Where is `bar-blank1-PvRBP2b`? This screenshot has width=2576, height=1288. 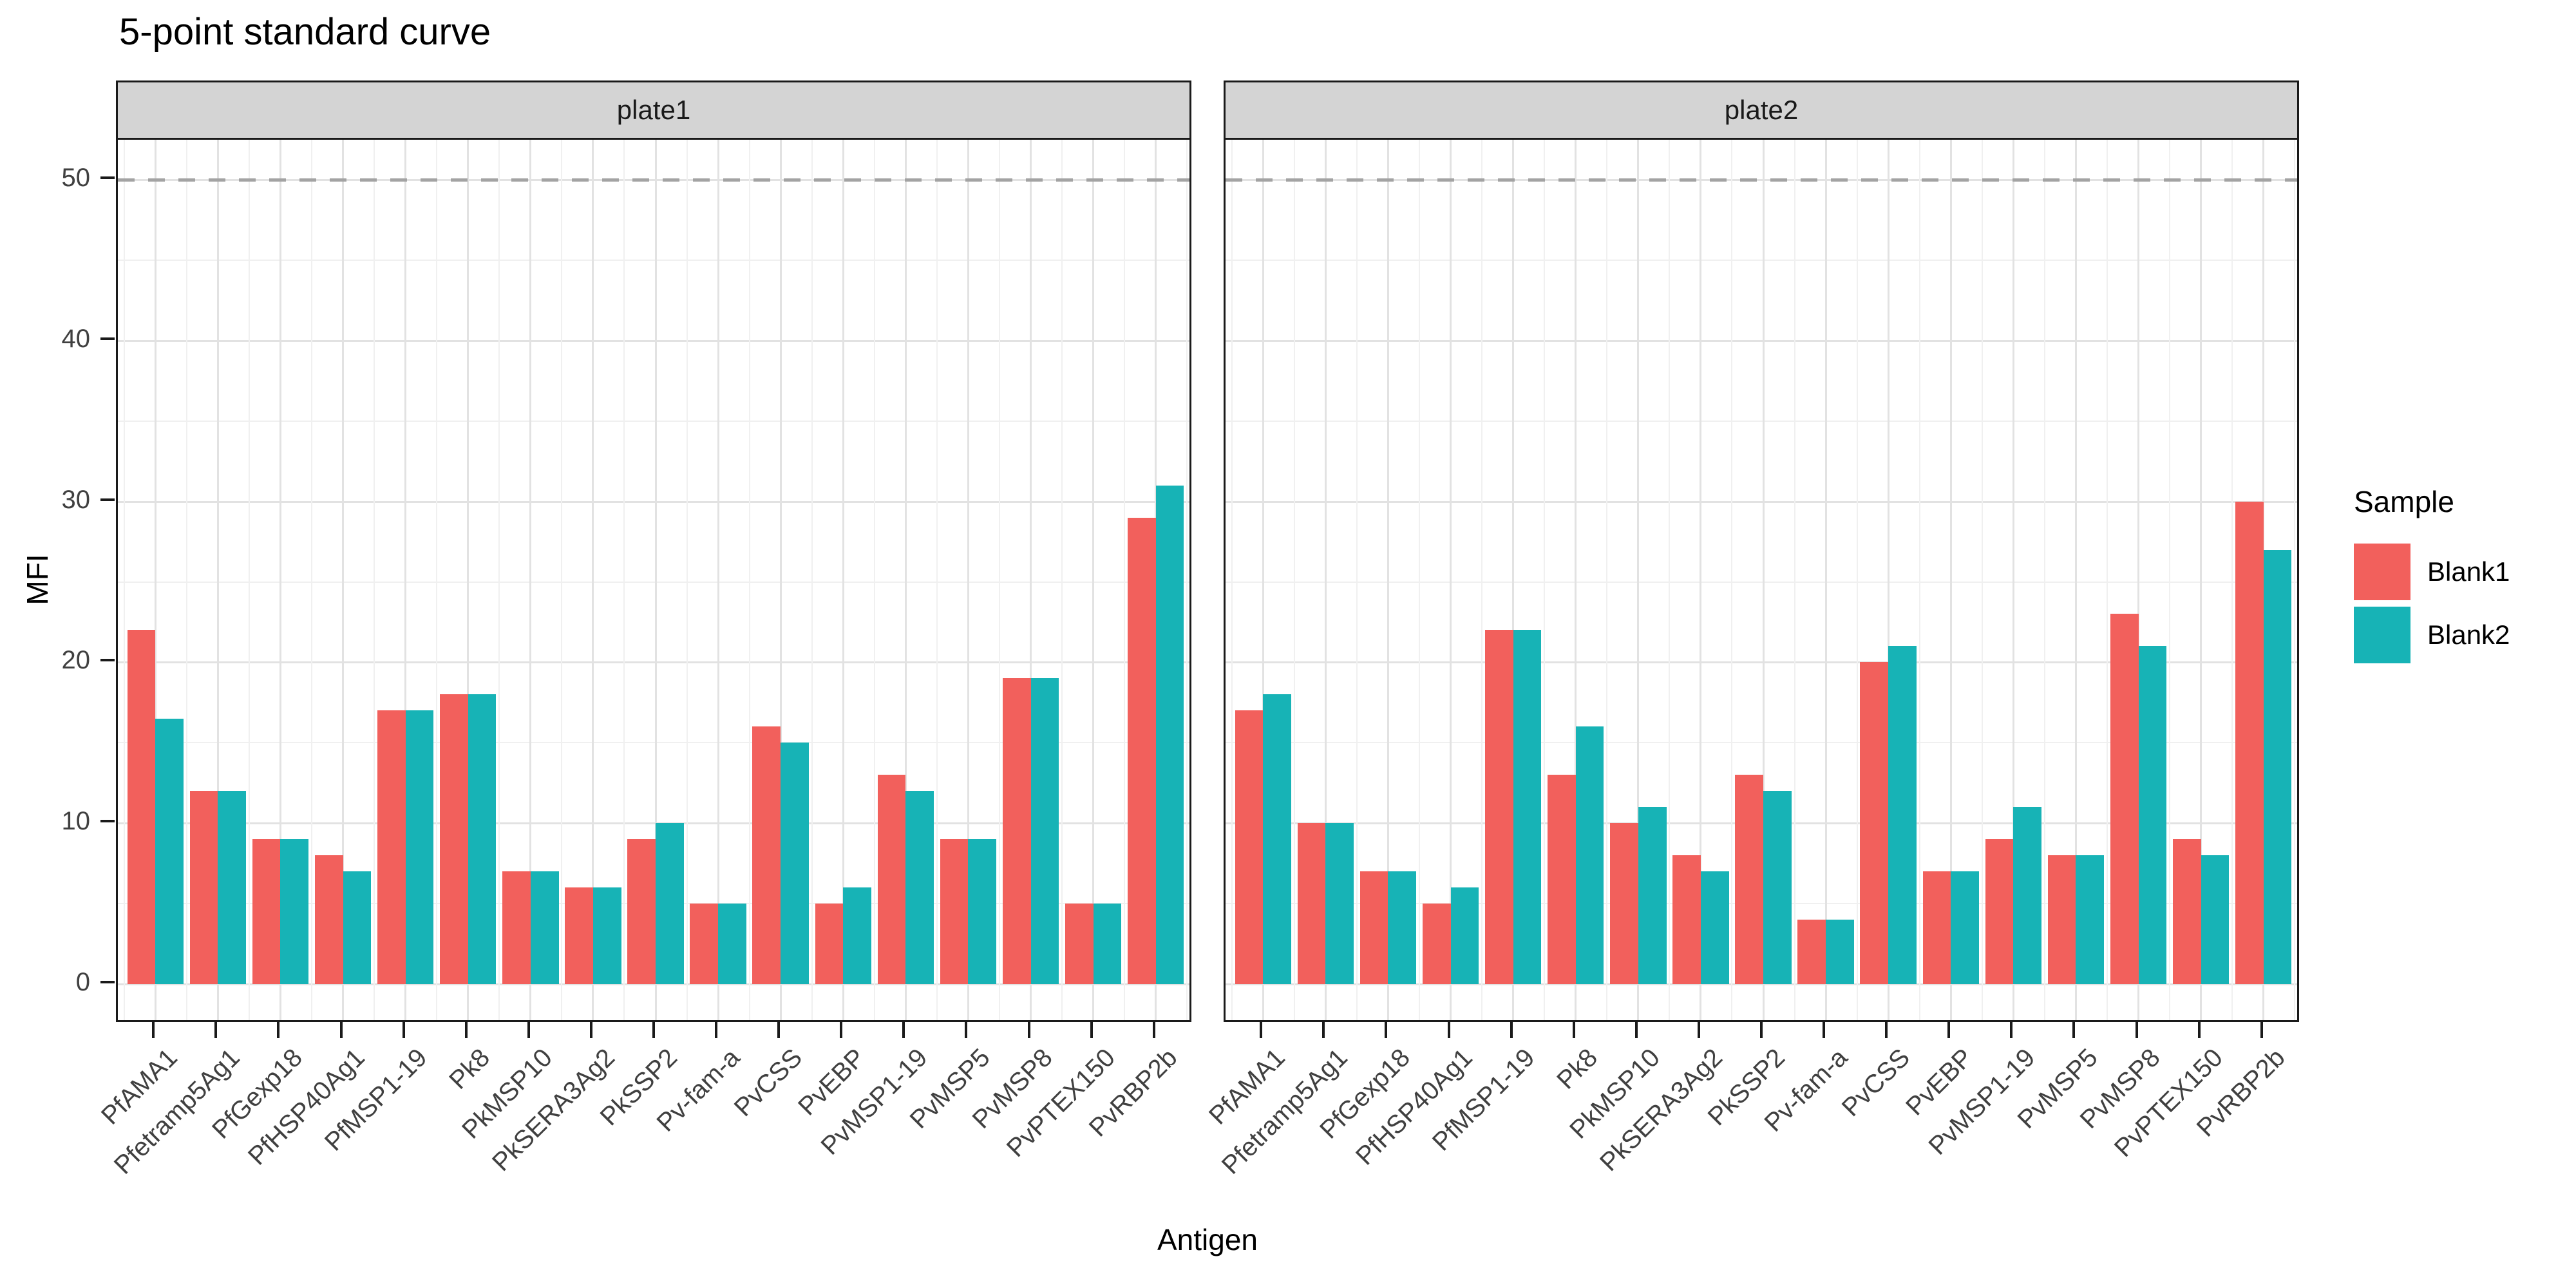
bar-blank1-PvRBP2b is located at coordinates (1142, 750).